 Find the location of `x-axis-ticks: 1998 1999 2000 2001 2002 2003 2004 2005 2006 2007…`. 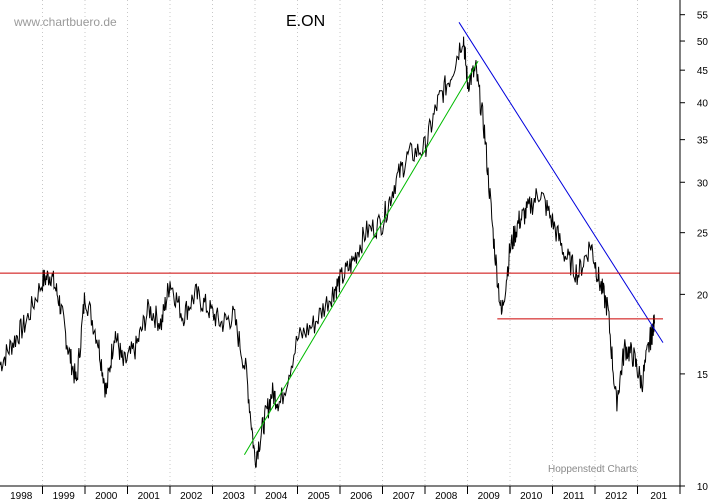

x-axis-ticks: 1998 1999 2000 2001 2002 2003 2004 2005 2006 2007… is located at coordinates (345, 494).